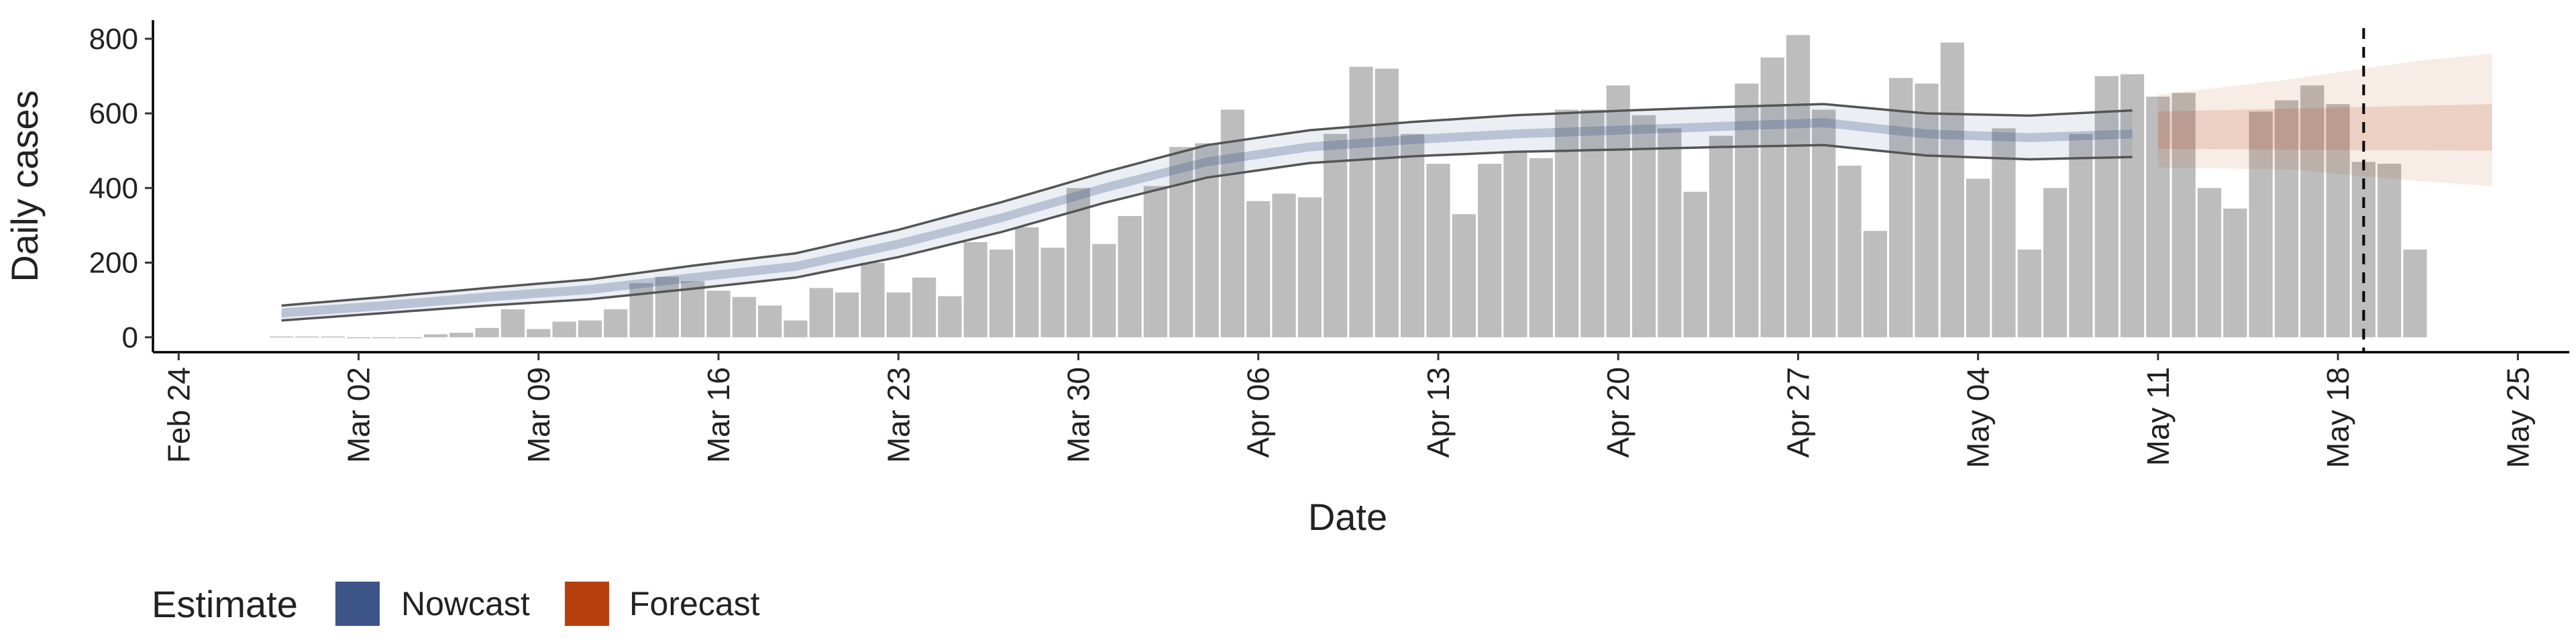 The height and width of the screenshot is (644, 2576). What do you see at coordinates (1258, 412) in the screenshot?
I see `x-tick-label: Apr 06` at bounding box center [1258, 412].